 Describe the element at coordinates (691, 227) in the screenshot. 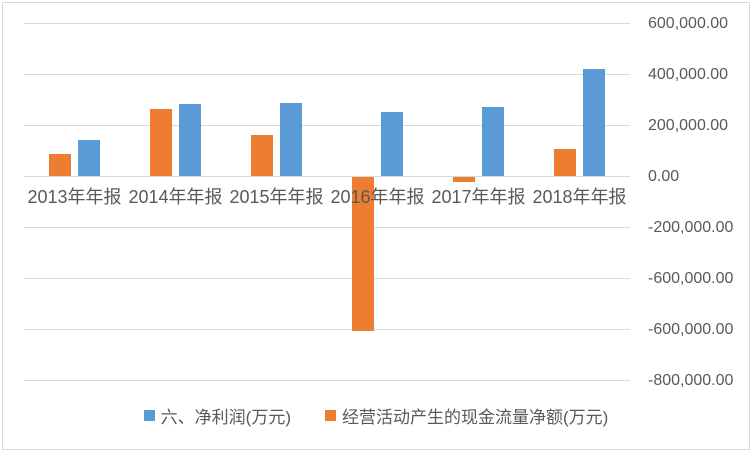

I see `y-axis-tick-label: -200,000.00` at that location.